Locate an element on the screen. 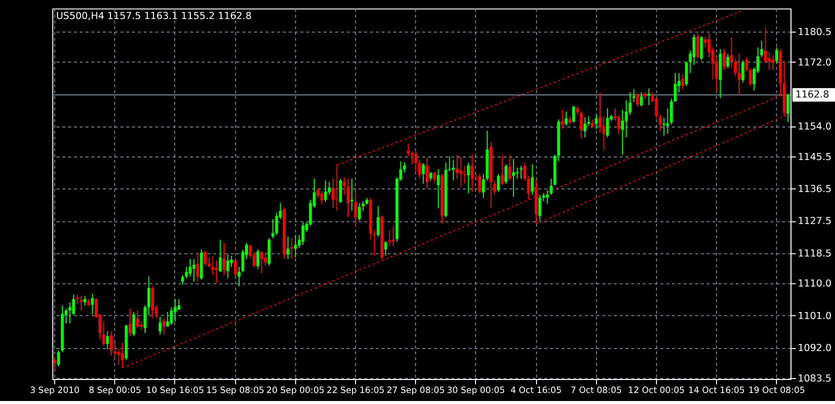 This screenshot has height=404, width=835. x-tick-label: 30 Sep 00:05 is located at coordinates (475, 391).